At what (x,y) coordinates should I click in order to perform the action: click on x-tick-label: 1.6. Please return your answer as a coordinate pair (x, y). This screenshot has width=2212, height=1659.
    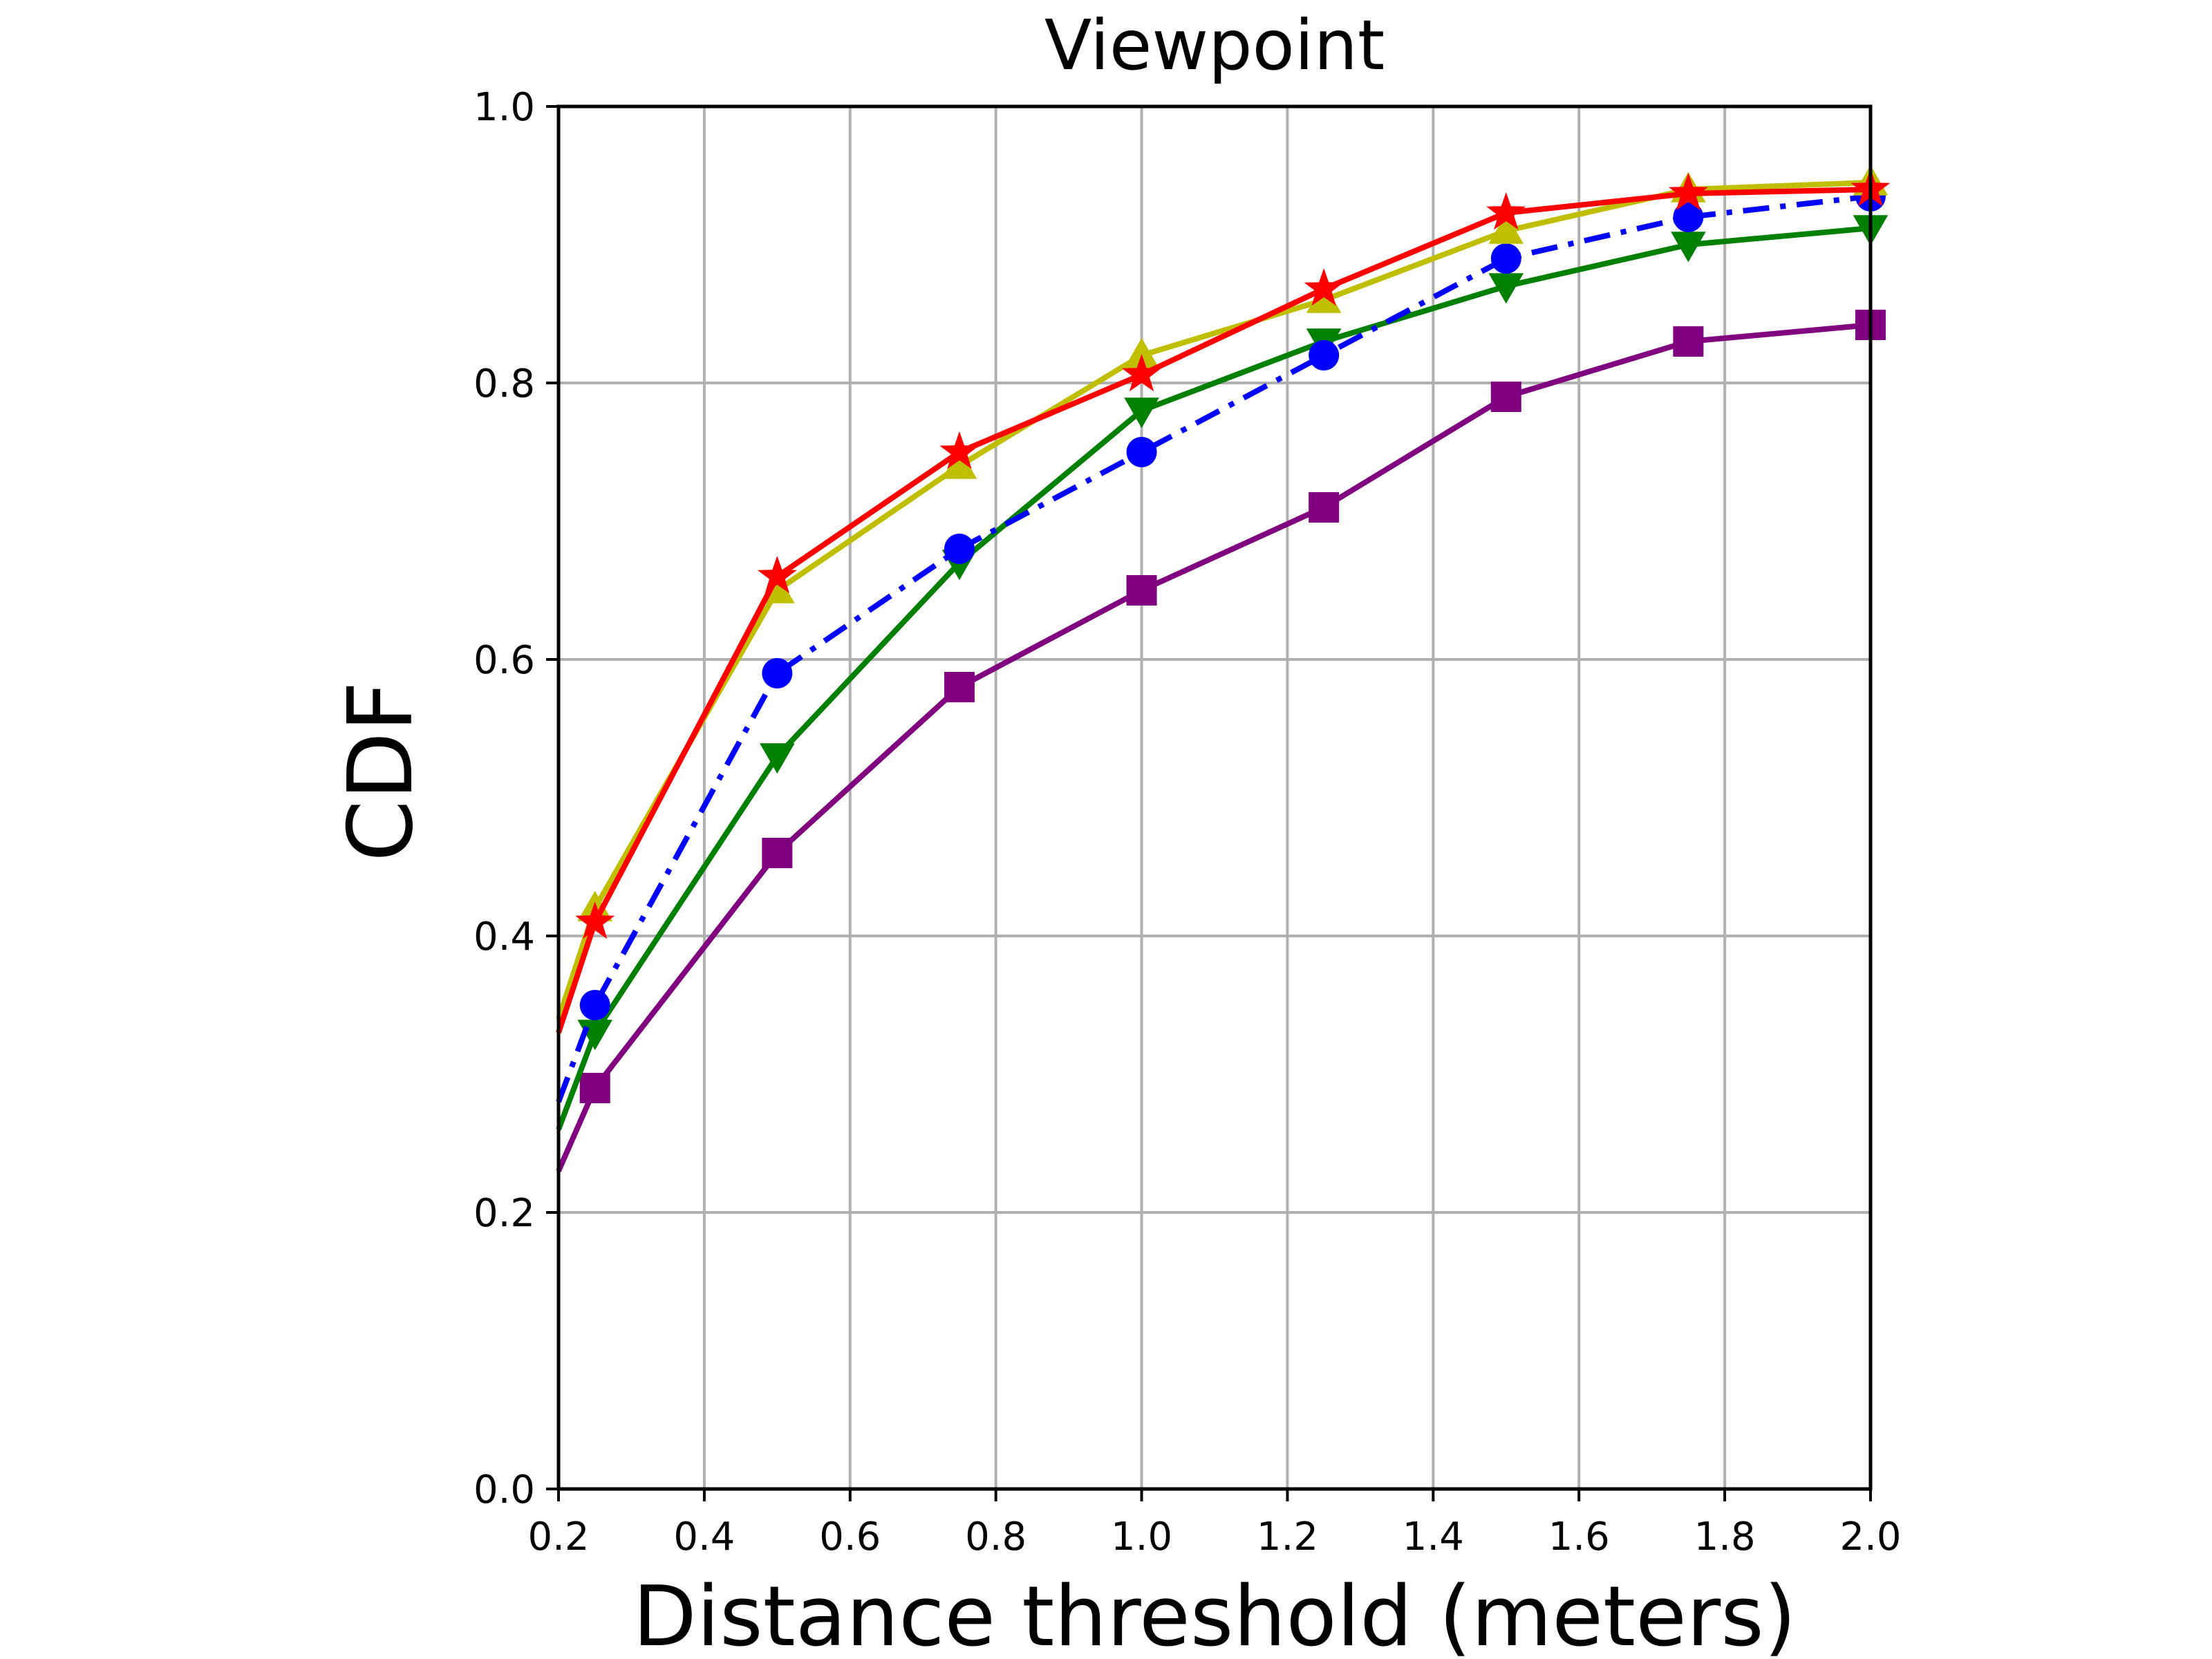
    Looking at the image, I should click on (1579, 1537).